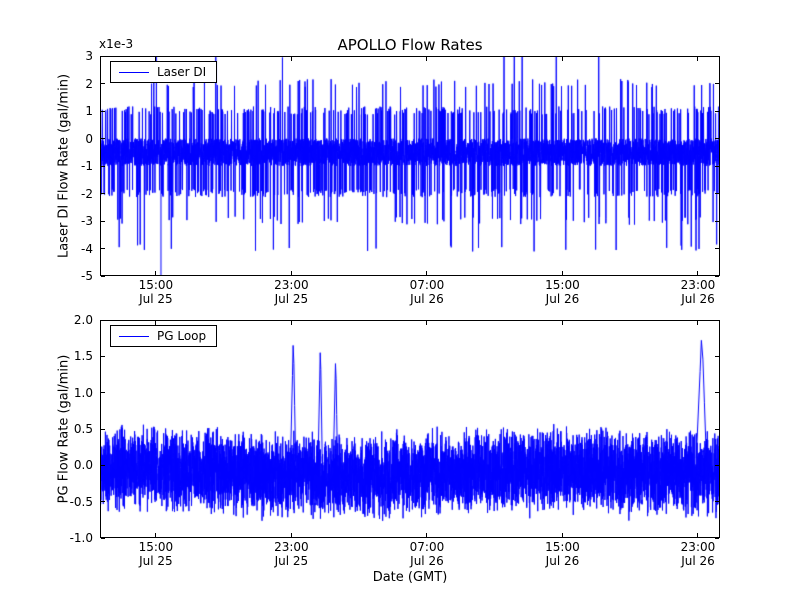 The width and height of the screenshot is (800, 600). Describe the element at coordinates (89, 83) in the screenshot. I see `y-tick-label: 2` at that location.